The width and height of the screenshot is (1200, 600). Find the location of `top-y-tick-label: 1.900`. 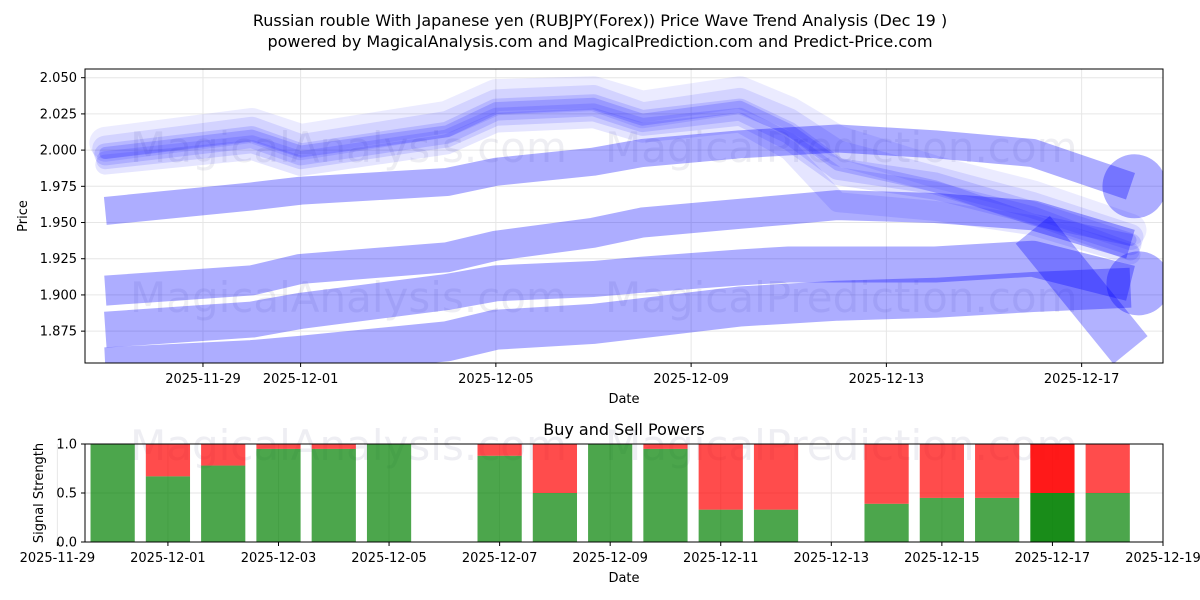

top-y-tick-label: 1.900 is located at coordinates (58, 295).